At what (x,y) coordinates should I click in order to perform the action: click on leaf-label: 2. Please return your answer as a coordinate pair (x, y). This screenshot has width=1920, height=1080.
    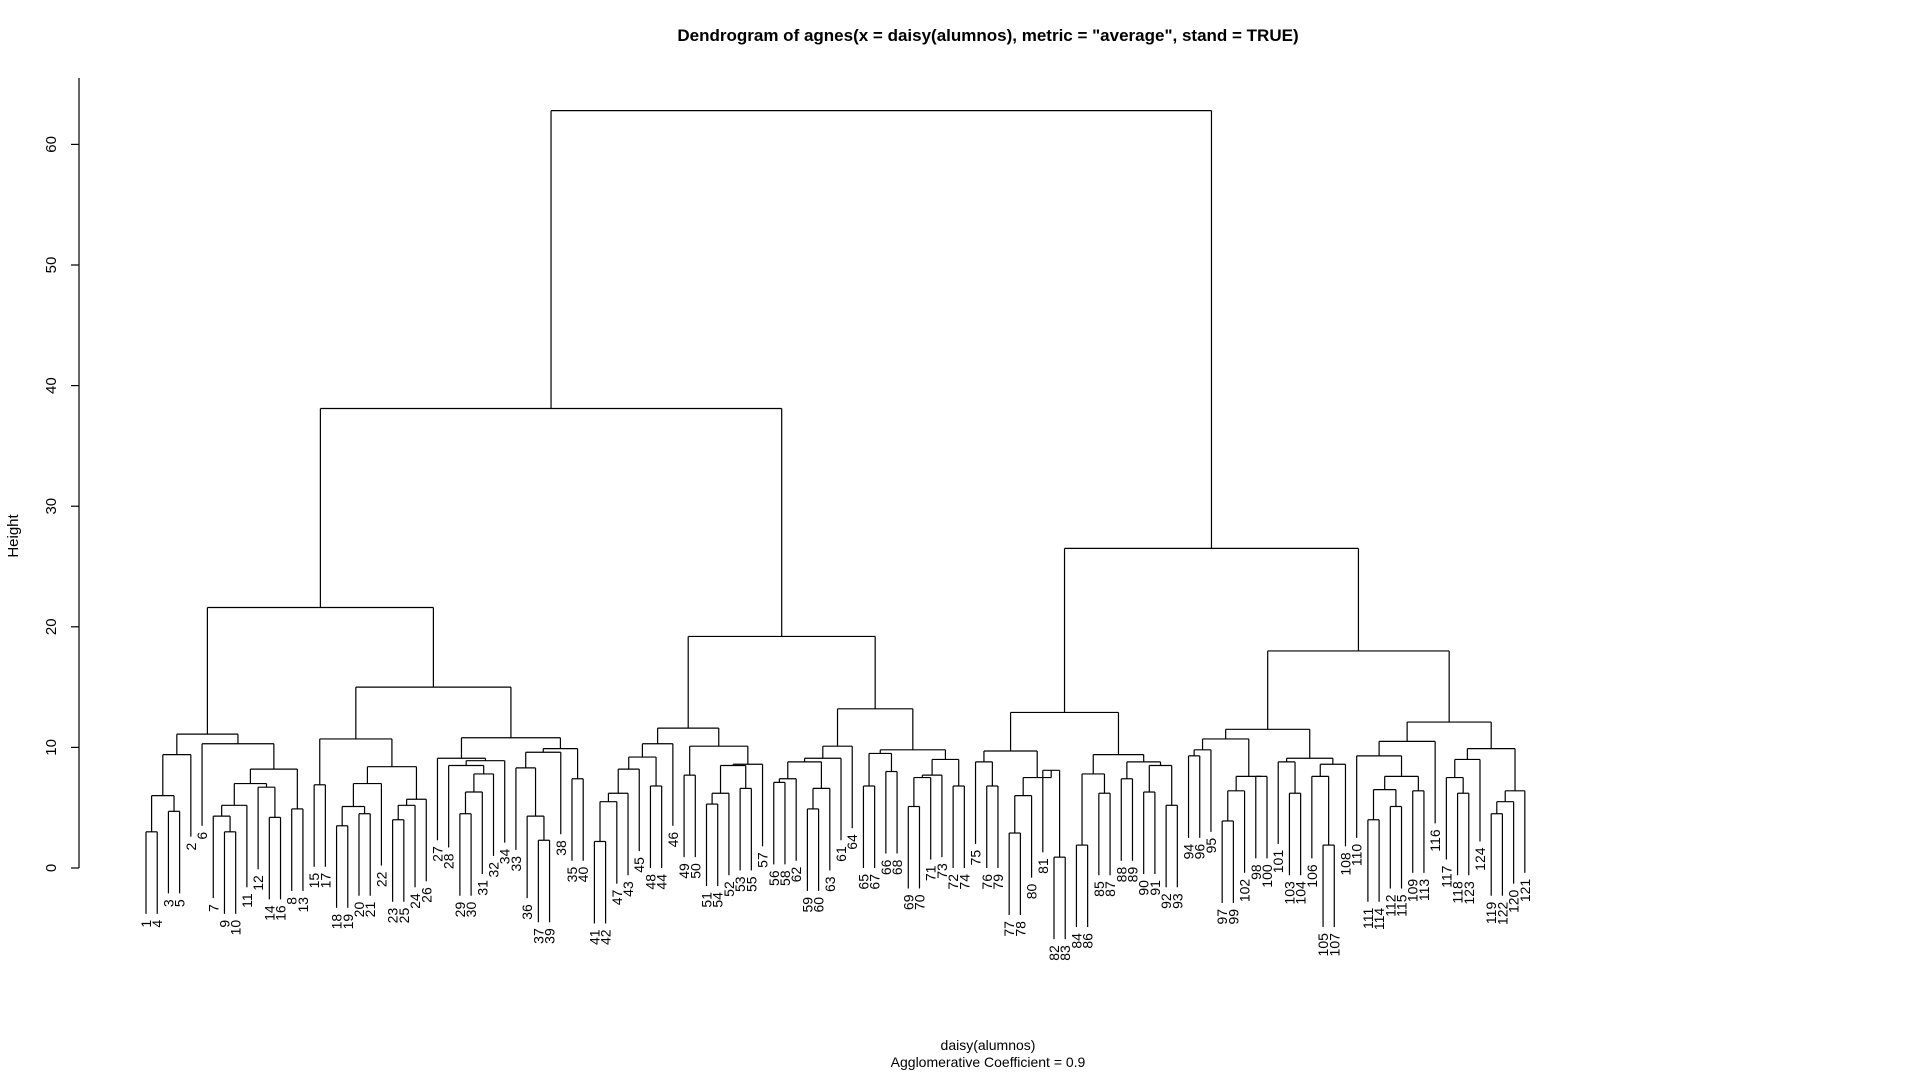
    Looking at the image, I should click on (191, 846).